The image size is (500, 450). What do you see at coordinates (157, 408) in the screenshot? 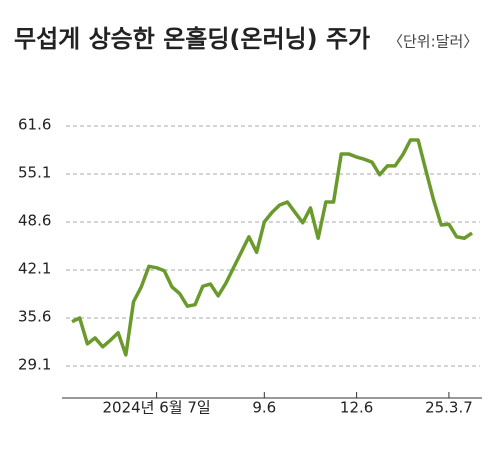
I see `x-tick-label: 2024년 6월 7일` at bounding box center [157, 408].